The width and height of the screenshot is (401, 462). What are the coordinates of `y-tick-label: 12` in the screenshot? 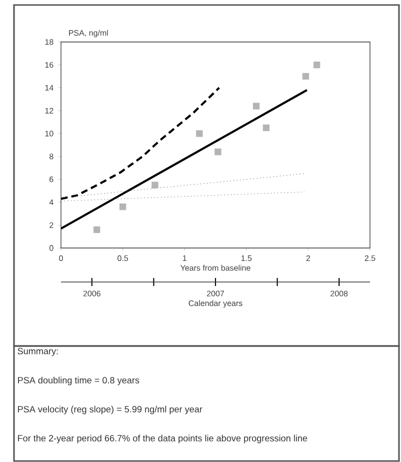 It's located at (49, 111).